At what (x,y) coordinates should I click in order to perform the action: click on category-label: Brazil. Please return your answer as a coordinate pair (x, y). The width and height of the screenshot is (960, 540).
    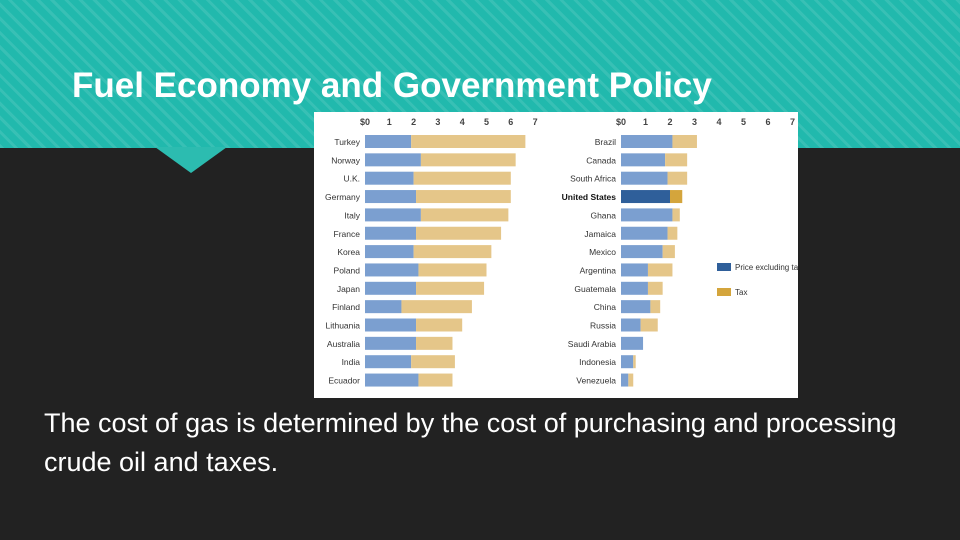
    Looking at the image, I should click on (605, 142).